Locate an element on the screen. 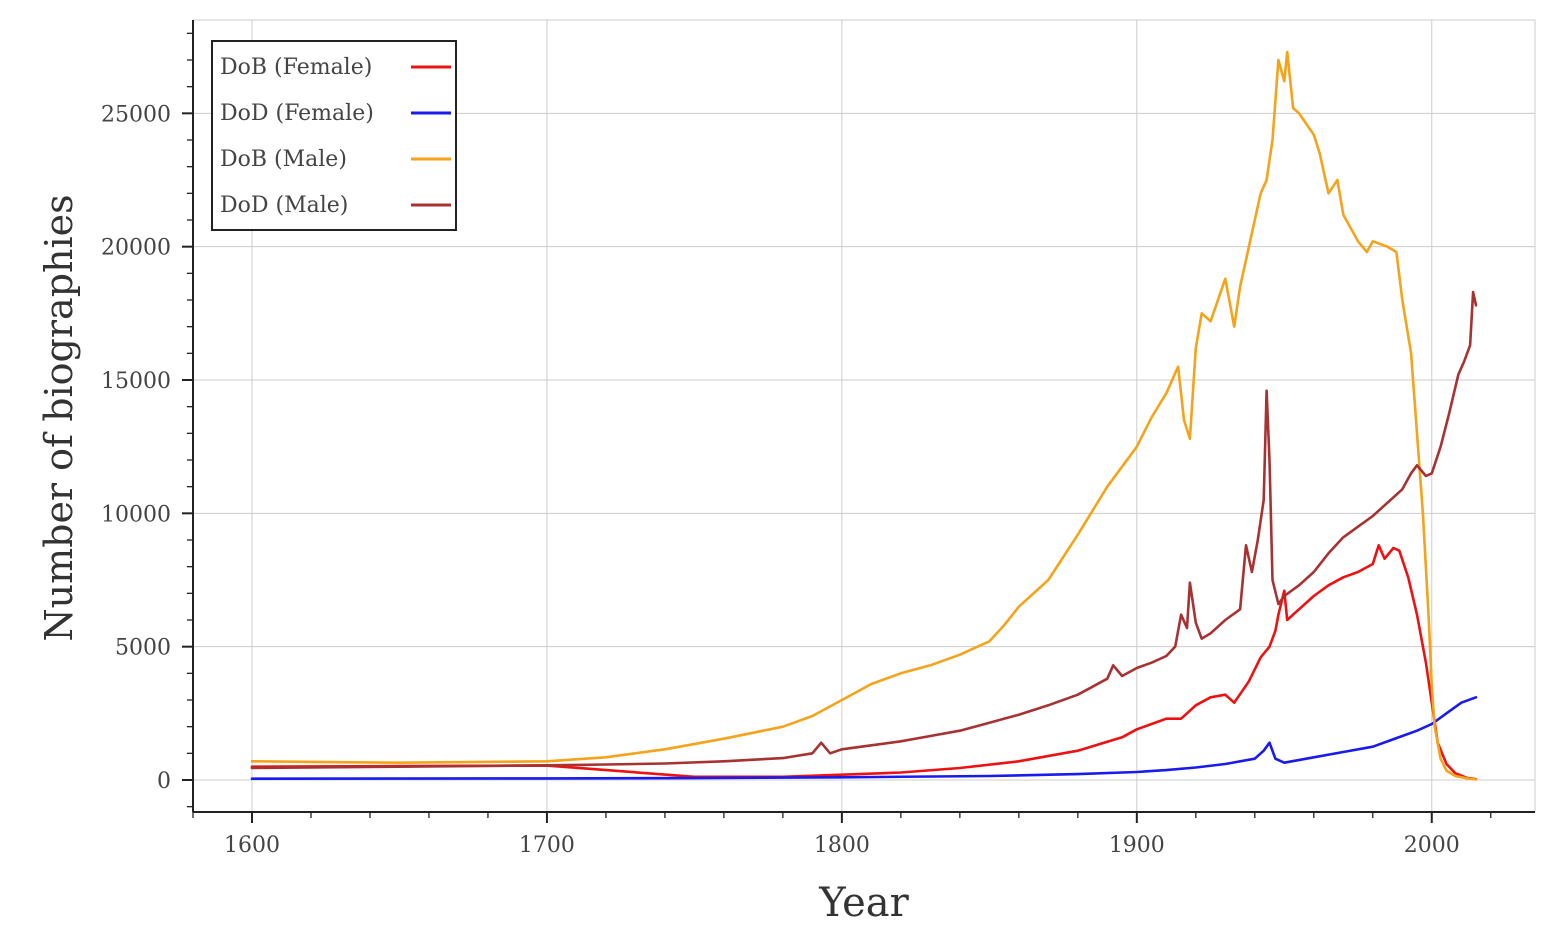  x-tick-label: 1700 is located at coordinates (547, 845).